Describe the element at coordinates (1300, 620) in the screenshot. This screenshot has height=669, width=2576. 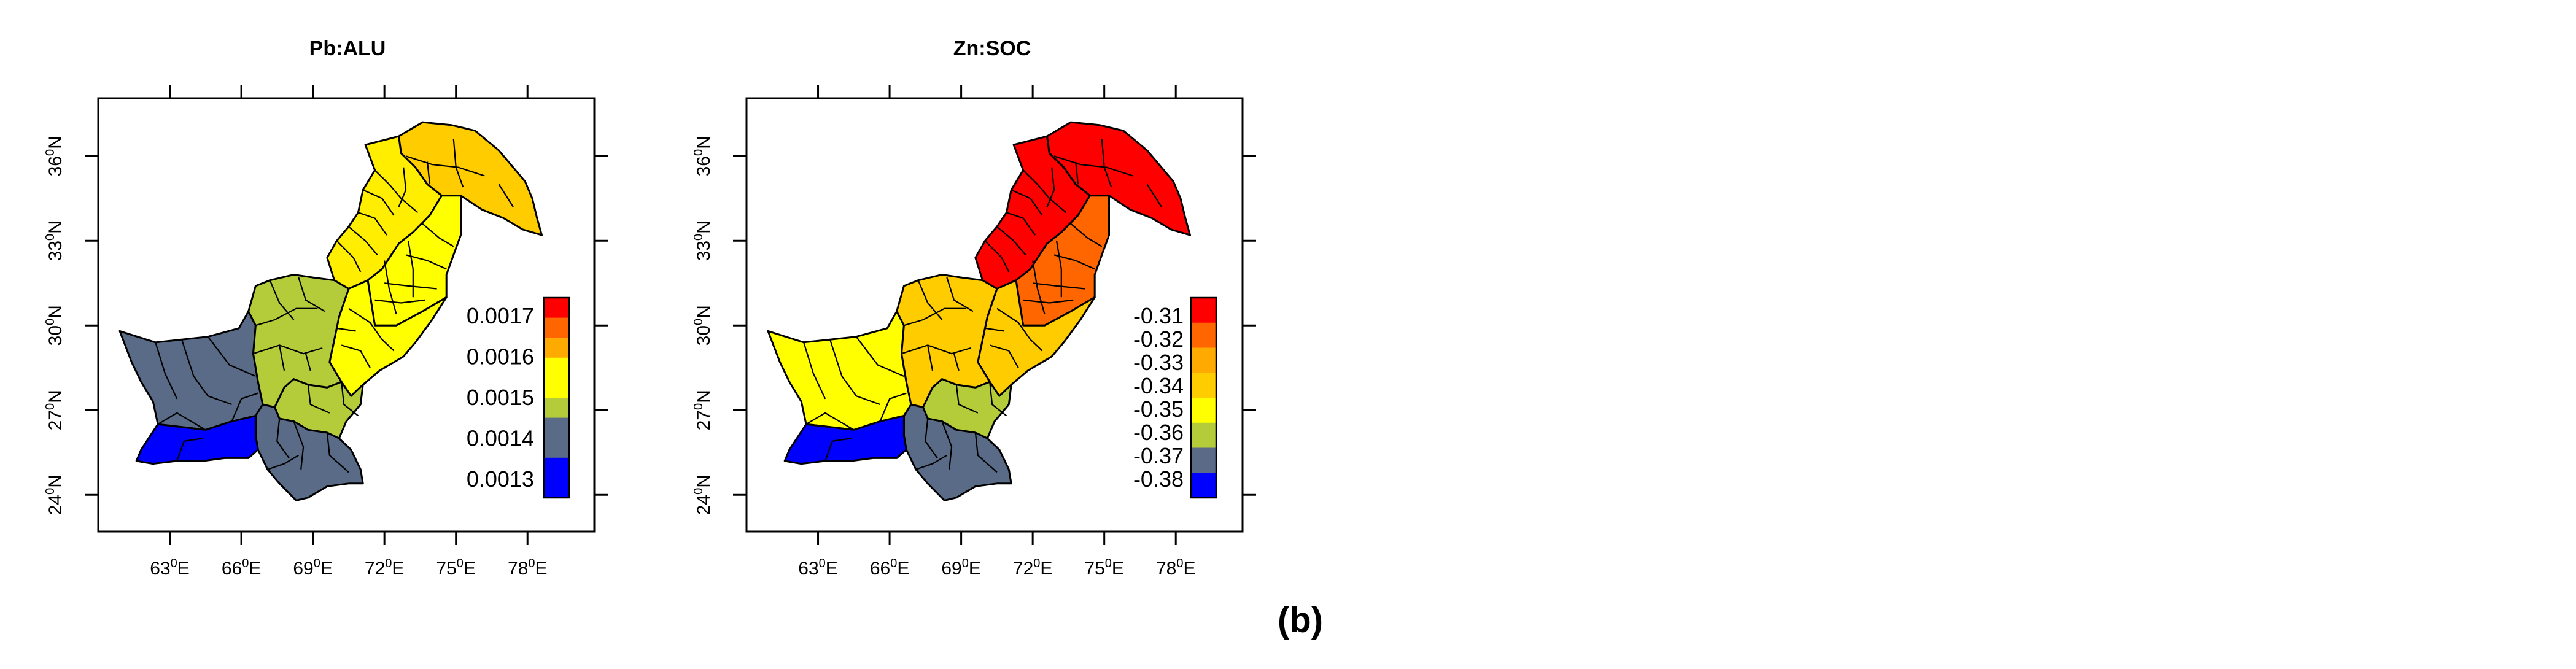
I see `figure-caption: (b)` at that location.